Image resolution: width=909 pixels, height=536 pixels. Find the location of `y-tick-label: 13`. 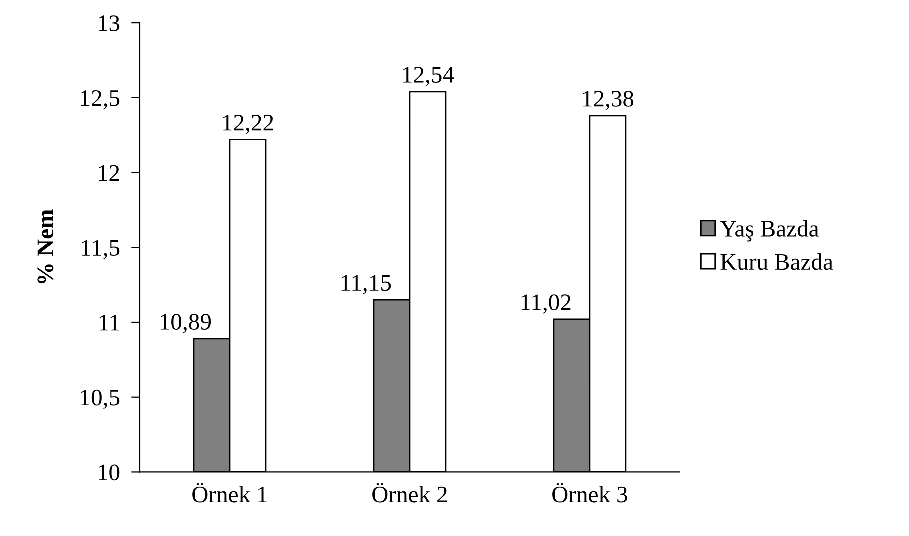

y-tick-label: 13 is located at coordinates (109, 24).